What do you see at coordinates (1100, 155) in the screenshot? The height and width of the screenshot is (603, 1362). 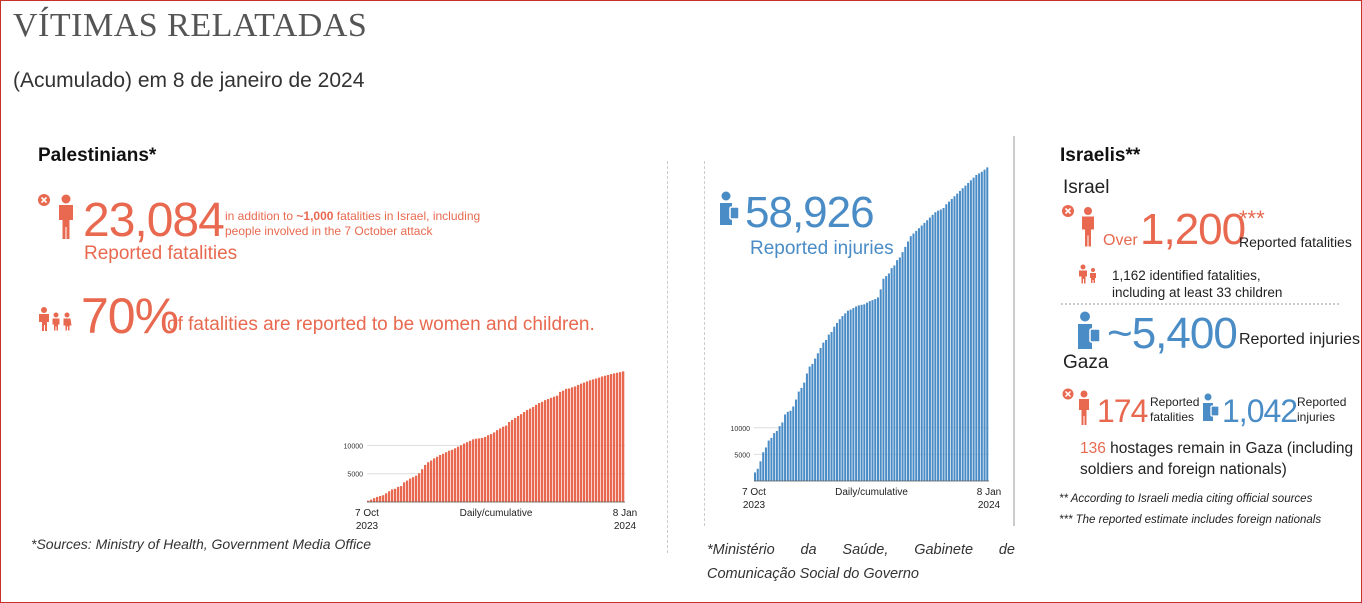 I see `israelis-heading: Israelis**` at bounding box center [1100, 155].